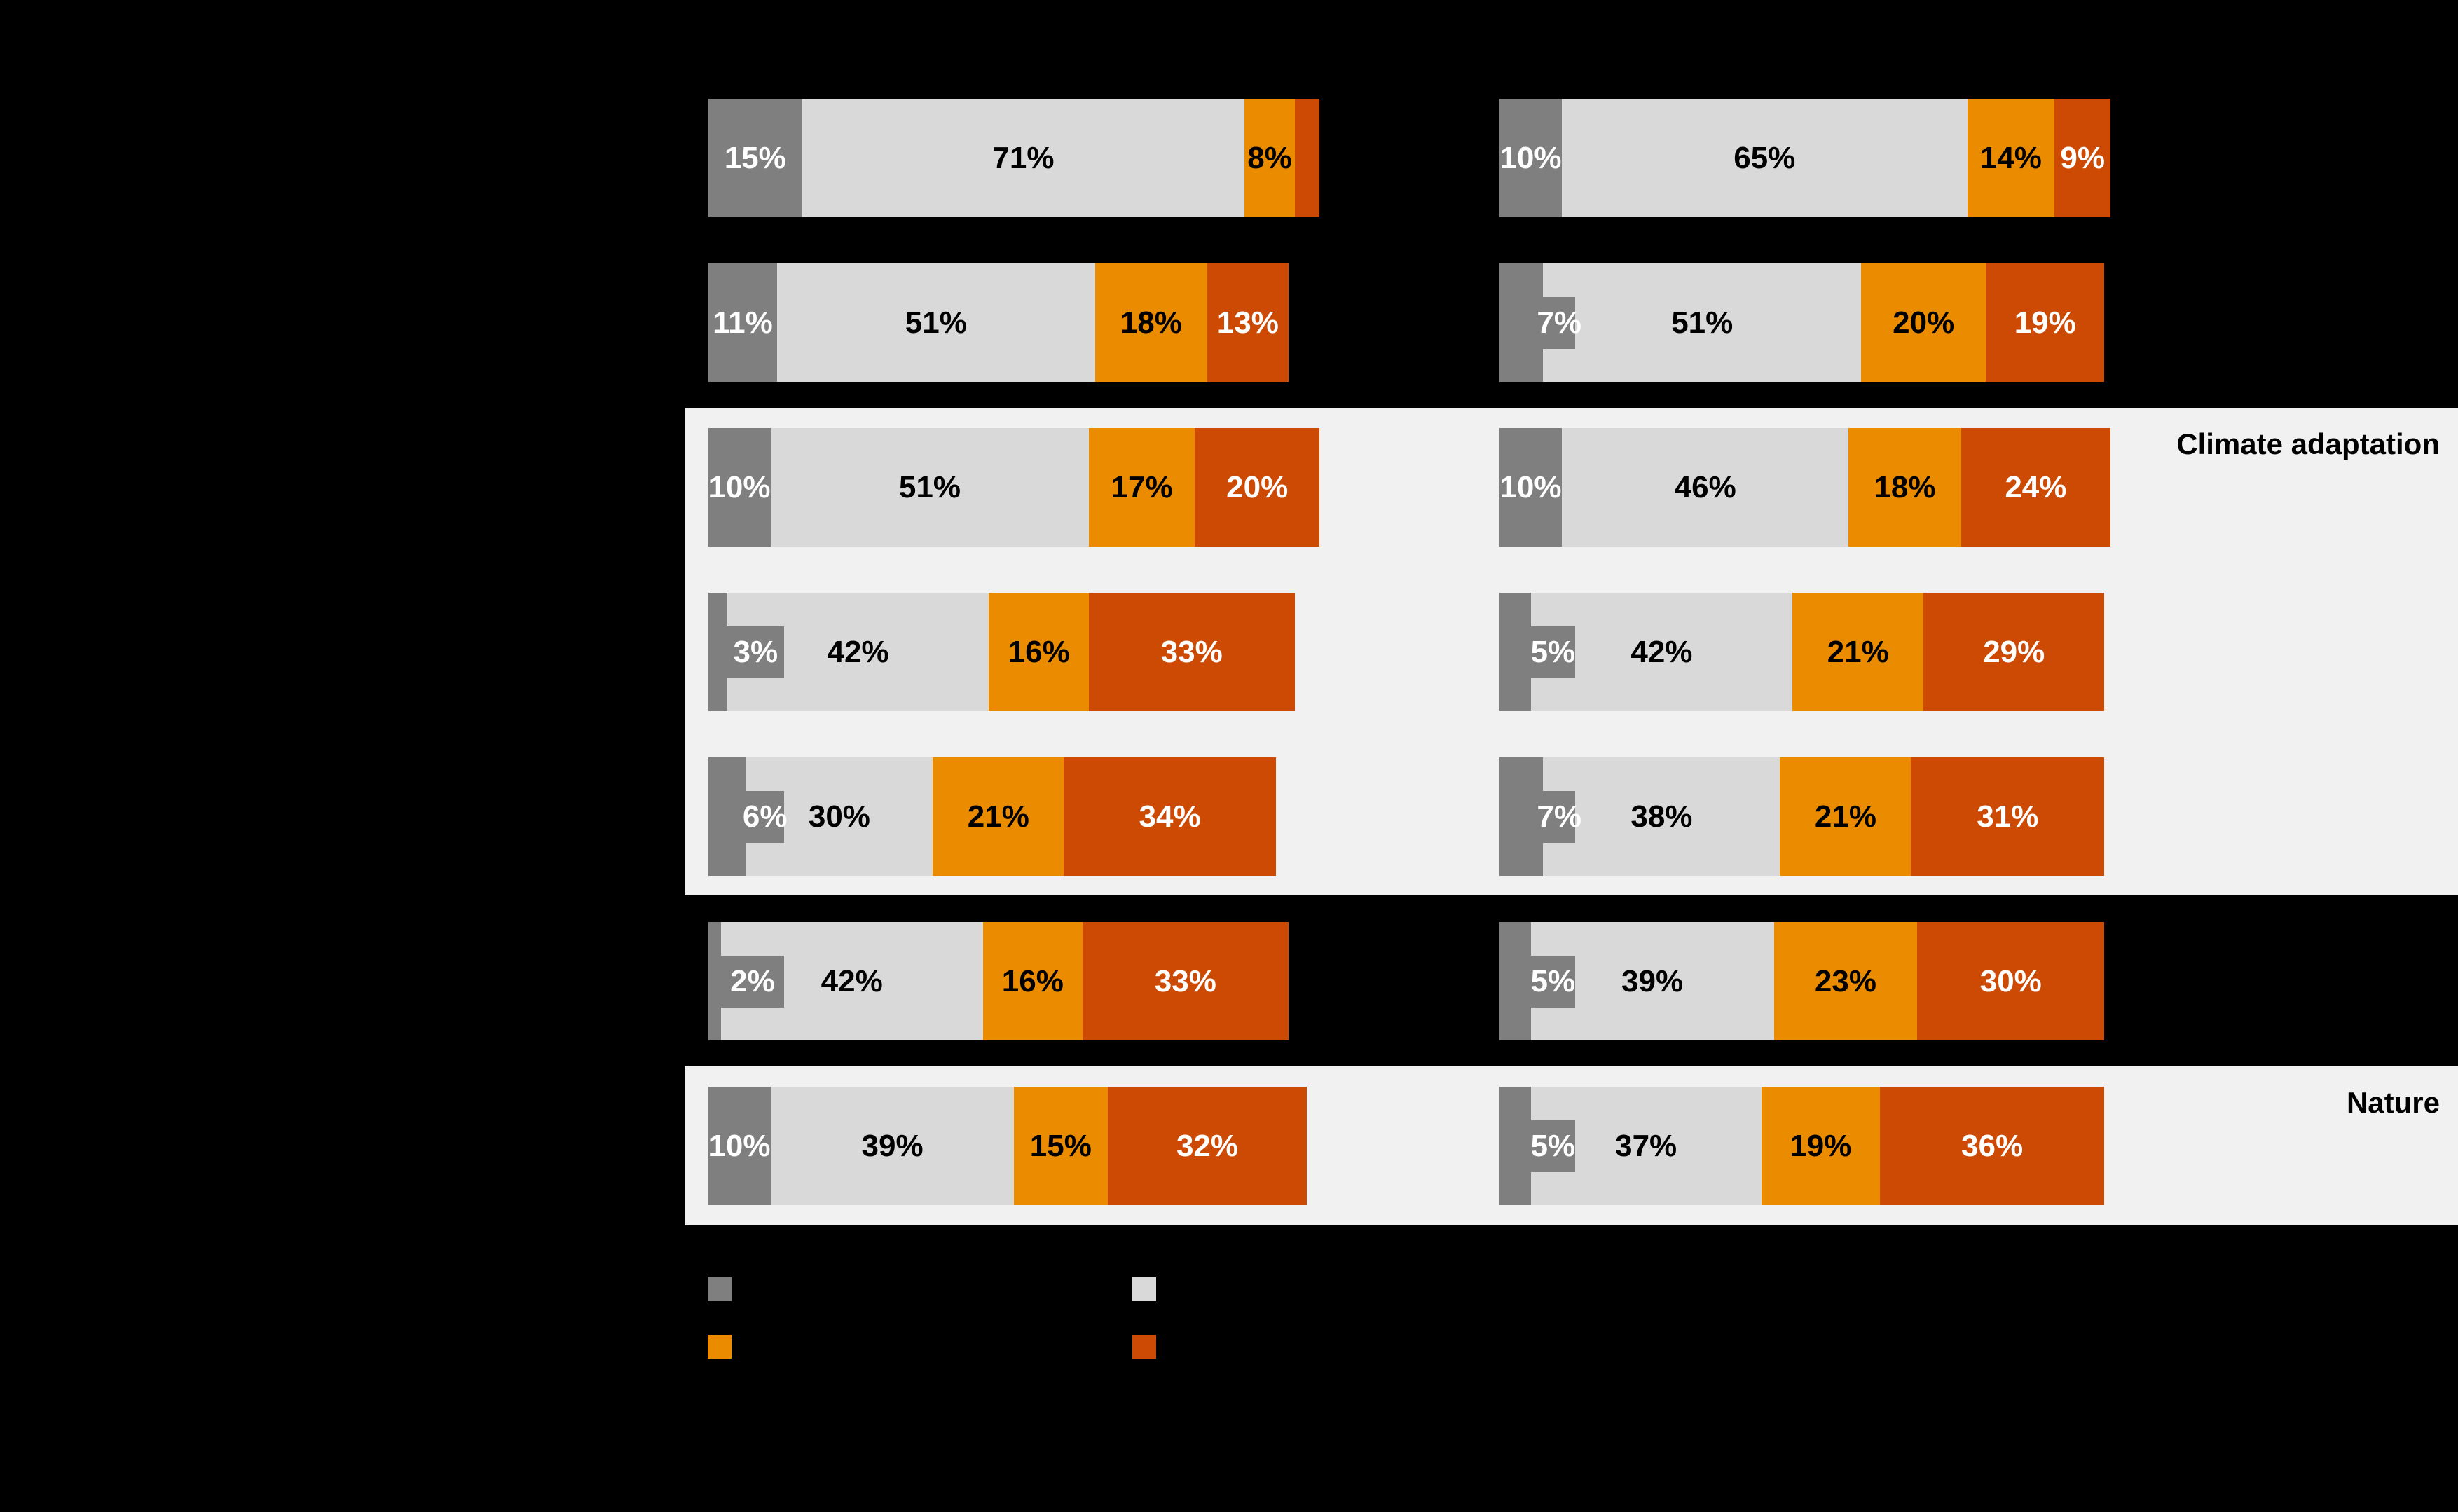 The width and height of the screenshot is (2458, 1512). I want to click on segment-value-label: 31%, so click(2008, 816).